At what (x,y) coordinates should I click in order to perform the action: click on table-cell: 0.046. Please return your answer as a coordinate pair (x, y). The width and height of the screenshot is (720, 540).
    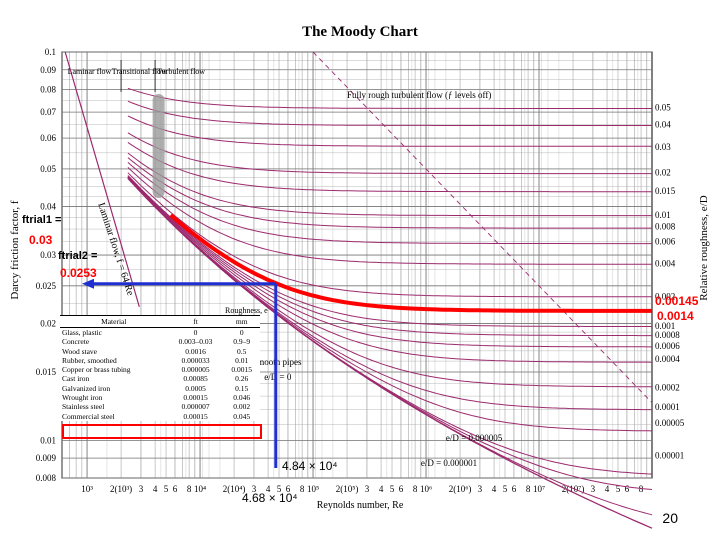
    Looking at the image, I should click on (242, 398).